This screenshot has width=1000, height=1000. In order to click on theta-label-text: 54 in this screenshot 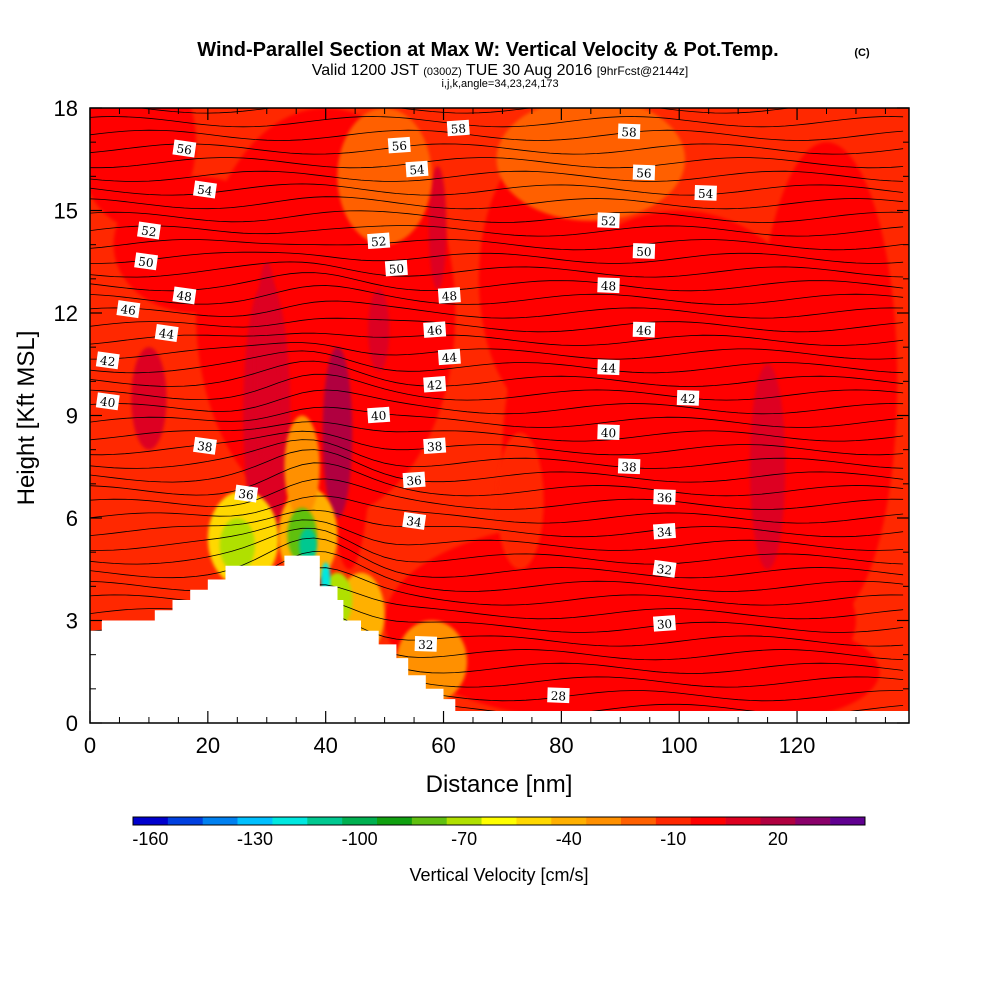, I will do `click(417, 169)`.